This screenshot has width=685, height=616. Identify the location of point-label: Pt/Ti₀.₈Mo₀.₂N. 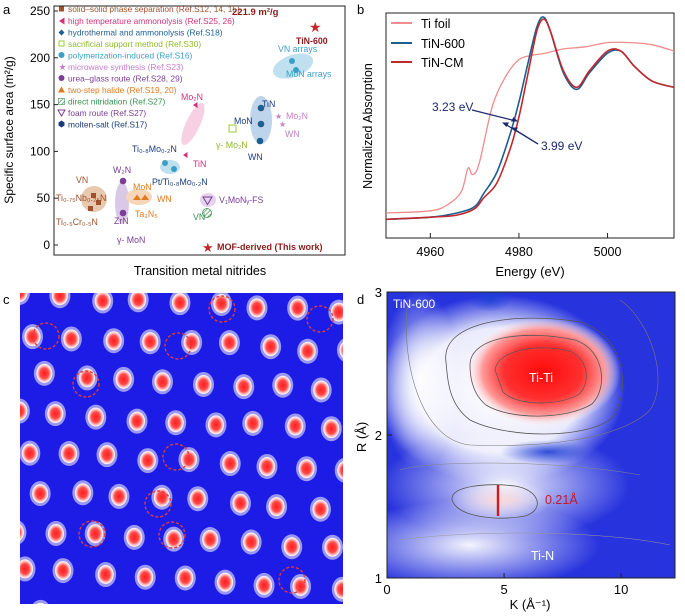
(180, 182).